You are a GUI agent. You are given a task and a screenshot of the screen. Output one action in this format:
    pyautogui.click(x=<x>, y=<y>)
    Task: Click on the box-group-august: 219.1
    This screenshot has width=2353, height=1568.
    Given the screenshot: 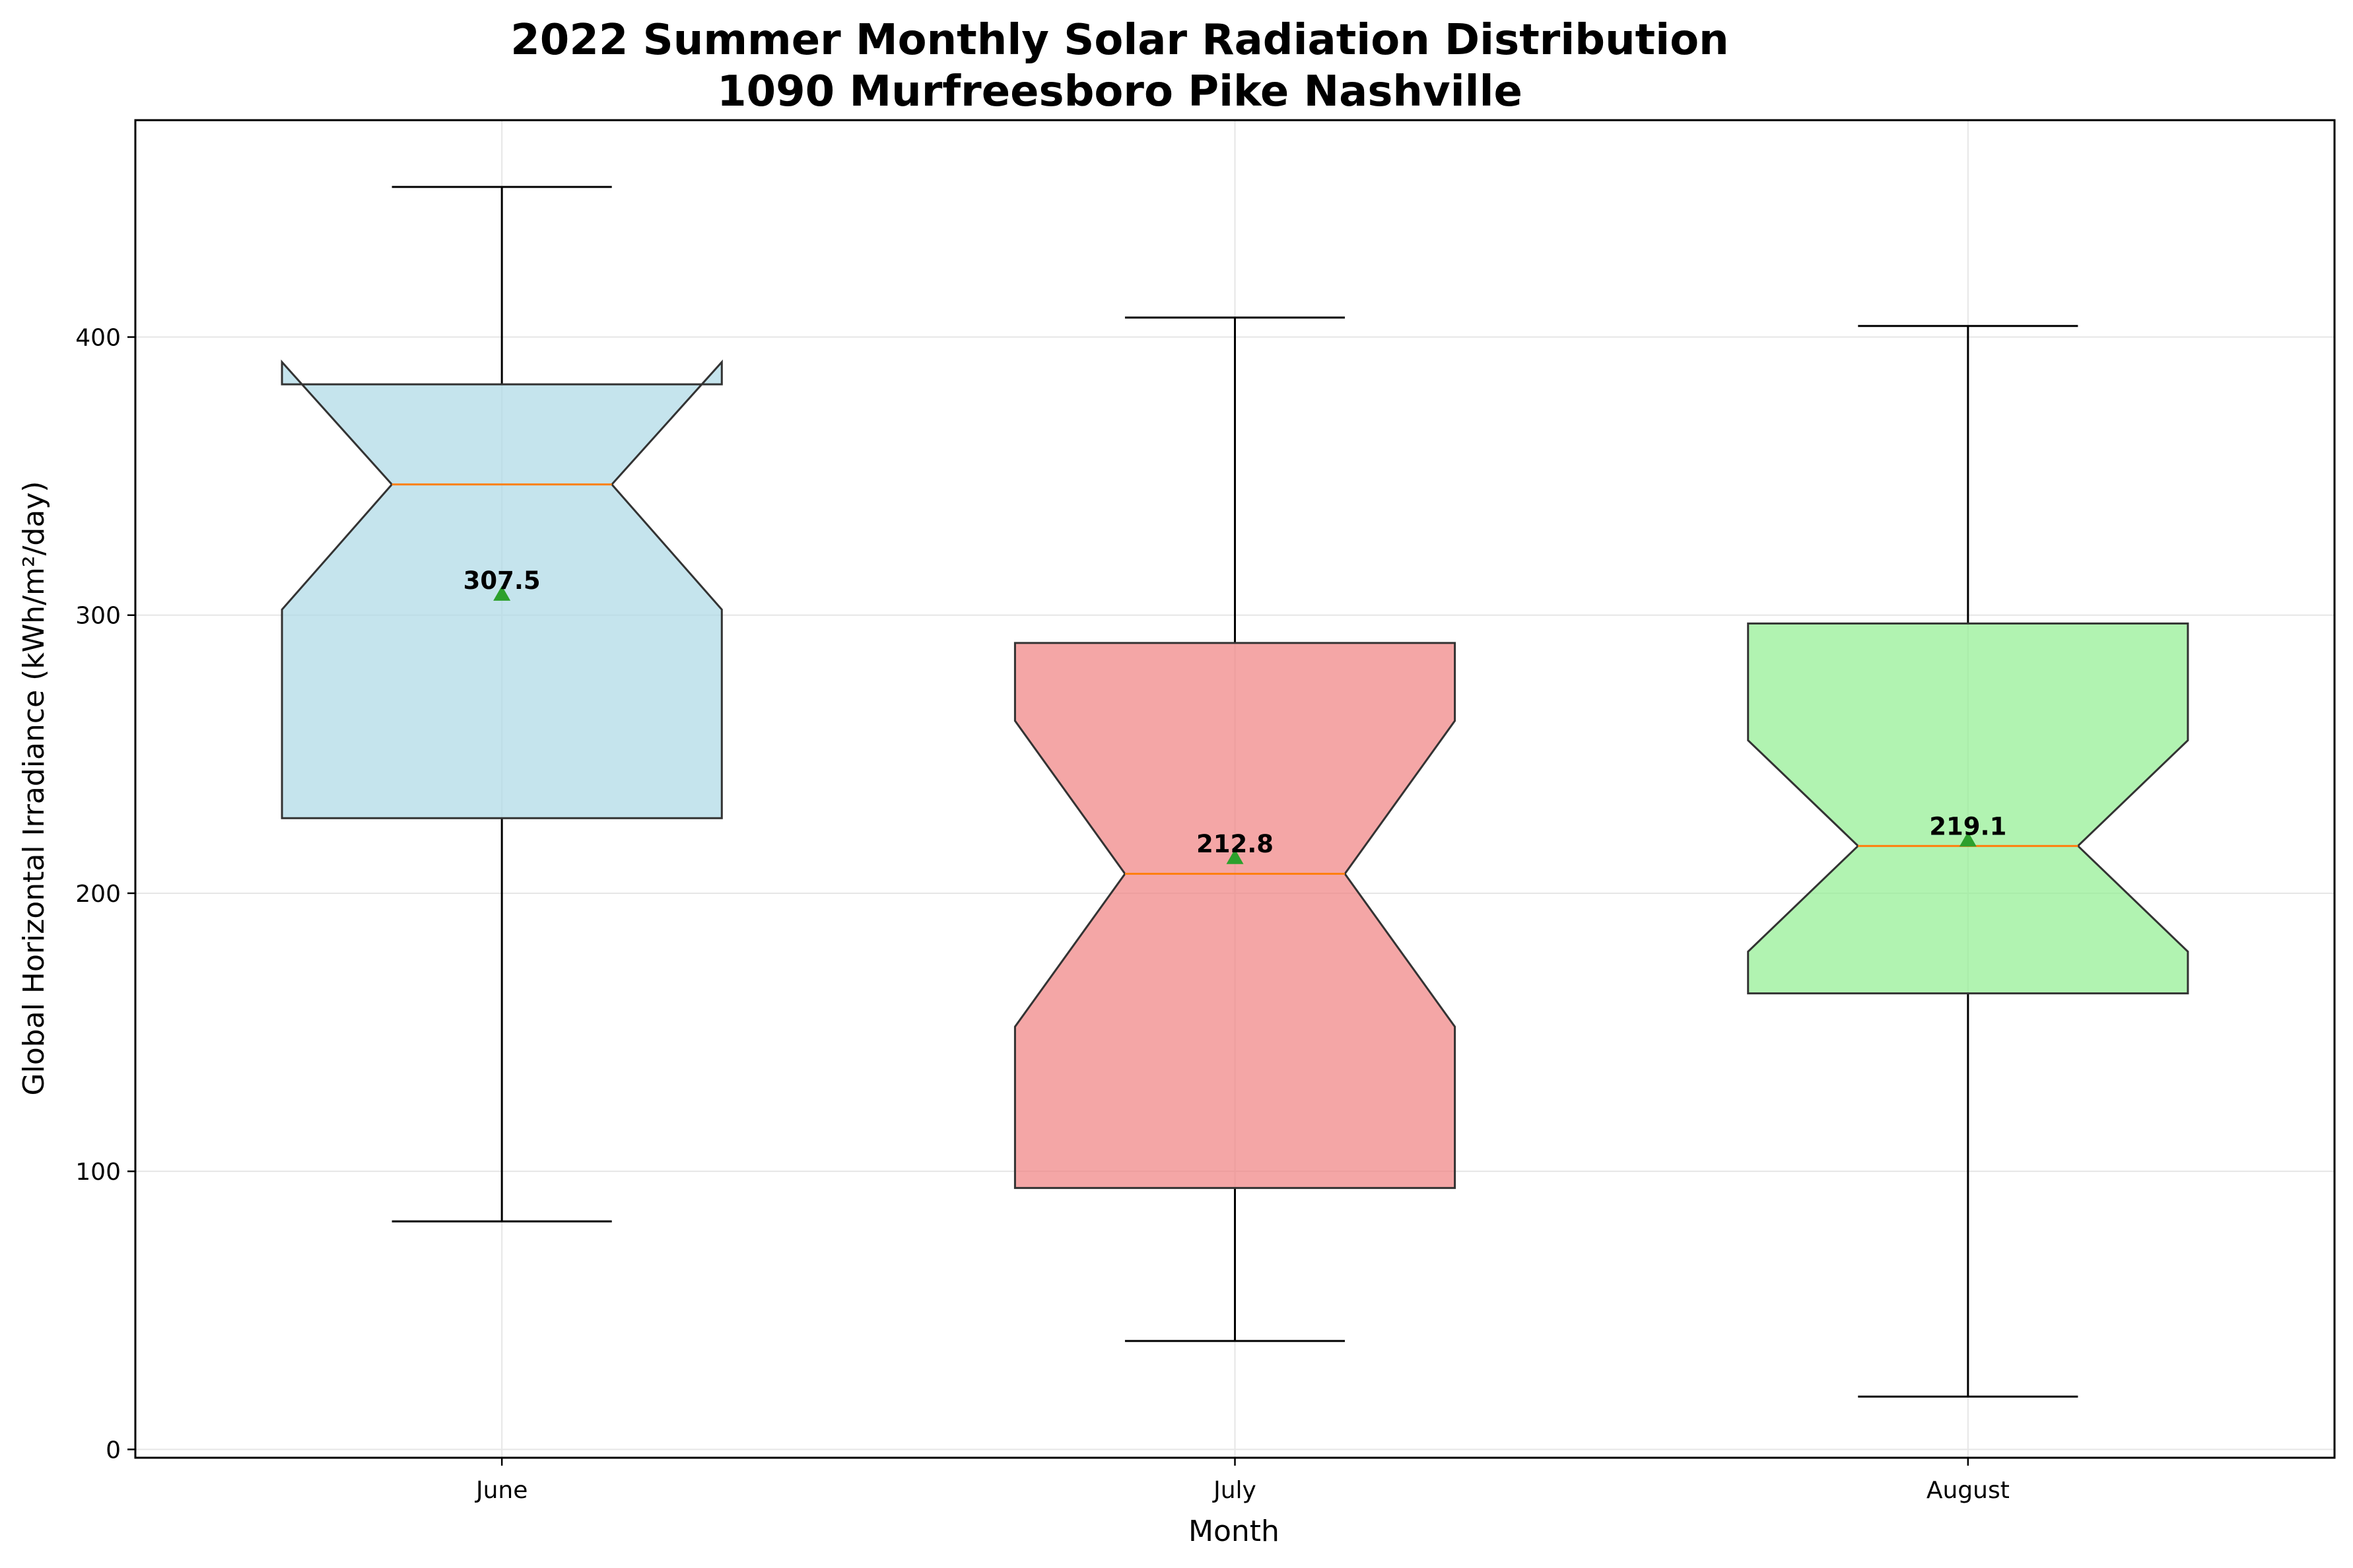 What is the action you would take?
    pyautogui.click(x=1968, y=861)
    